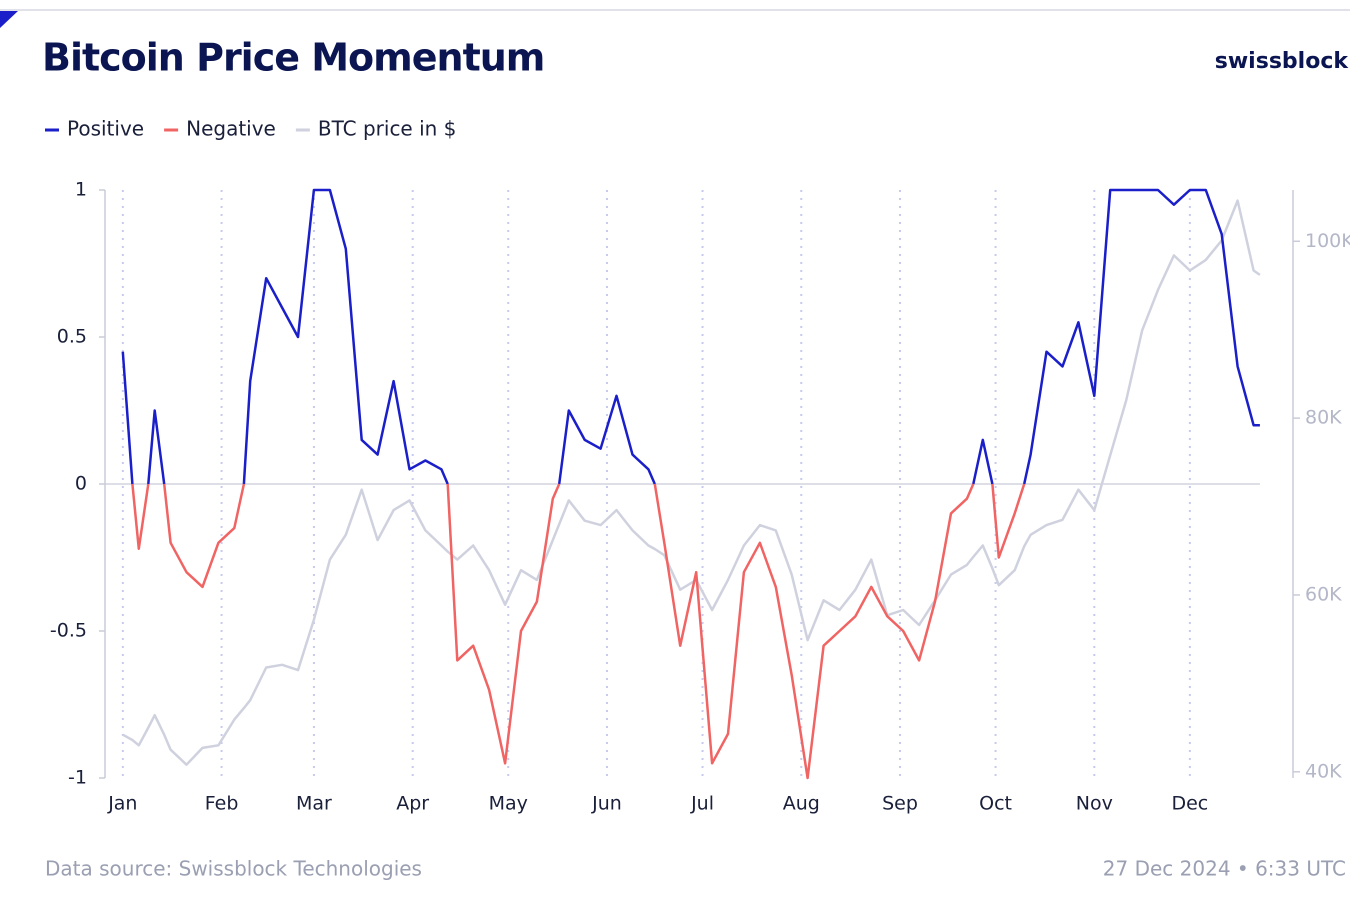 The height and width of the screenshot is (900, 1350). Describe the element at coordinates (412, 804) in the screenshot. I see `x-tick-label: Apr` at that location.